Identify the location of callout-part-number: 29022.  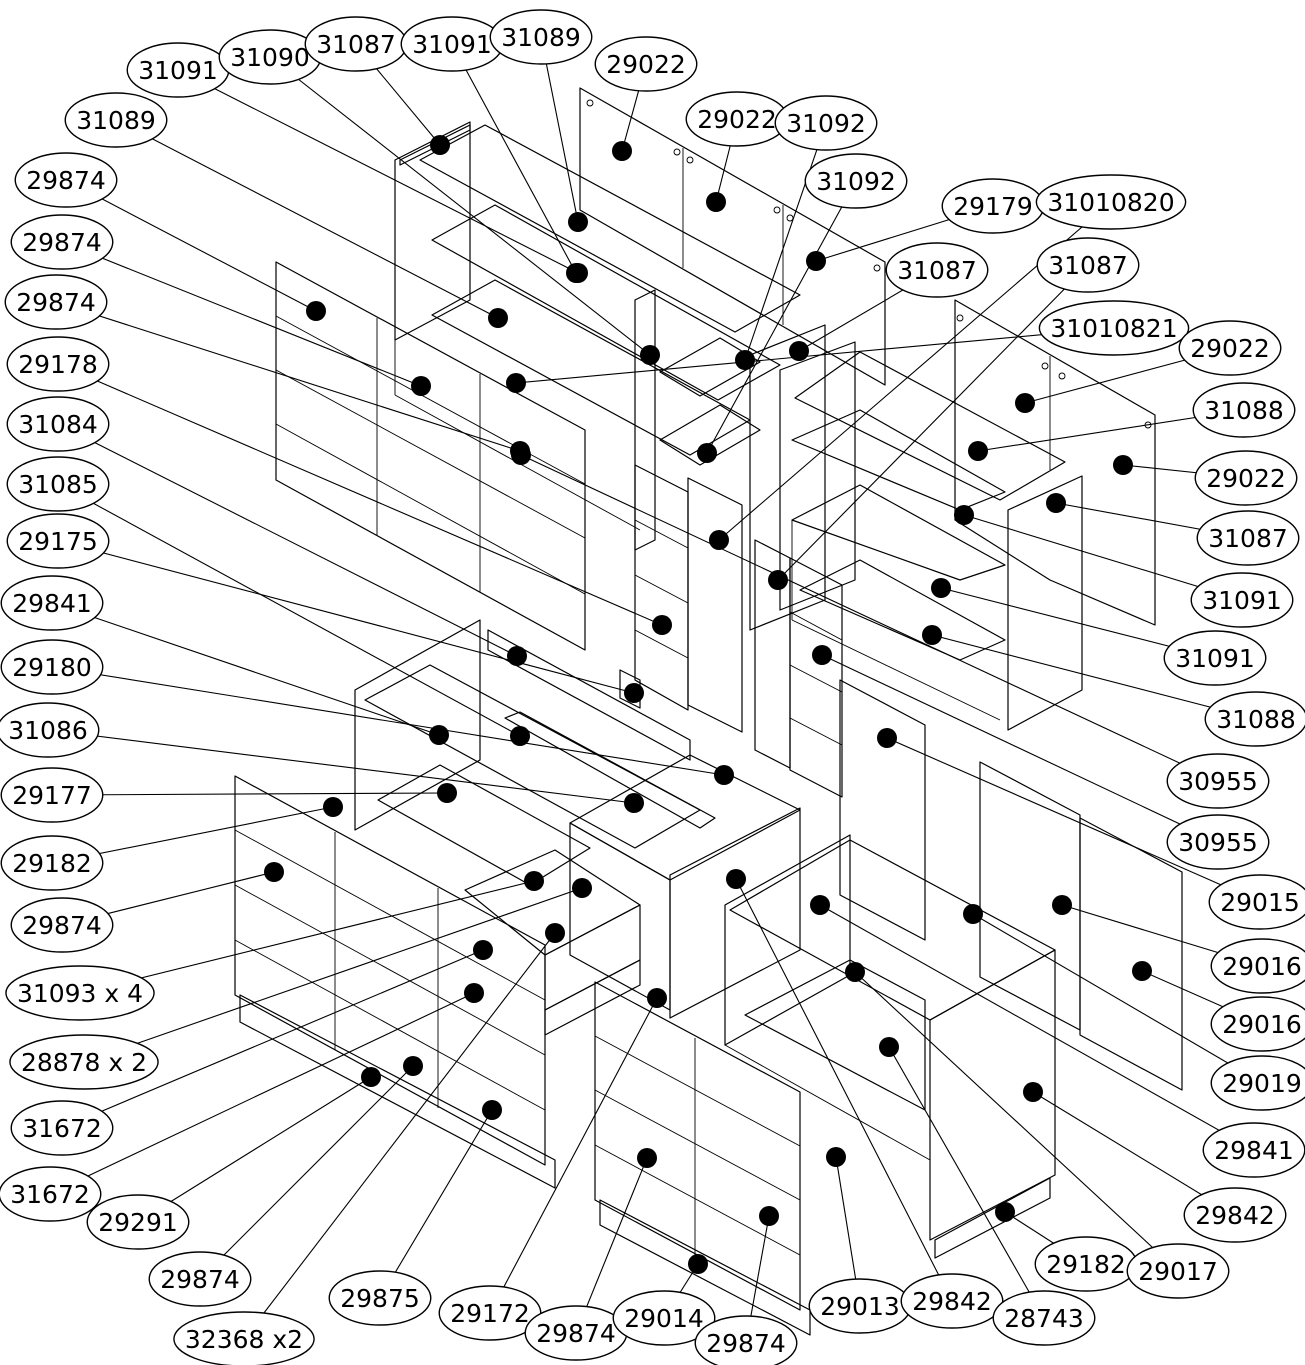
(646, 64).